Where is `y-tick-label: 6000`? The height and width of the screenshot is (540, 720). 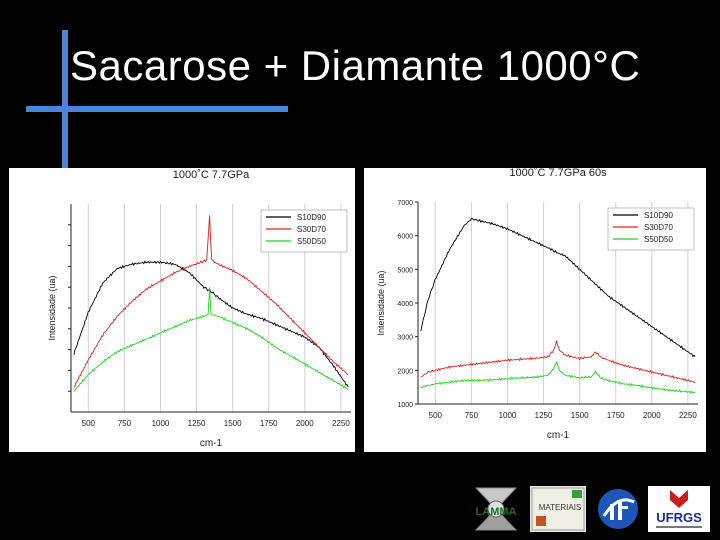 y-tick-label: 6000 is located at coordinates (405, 237).